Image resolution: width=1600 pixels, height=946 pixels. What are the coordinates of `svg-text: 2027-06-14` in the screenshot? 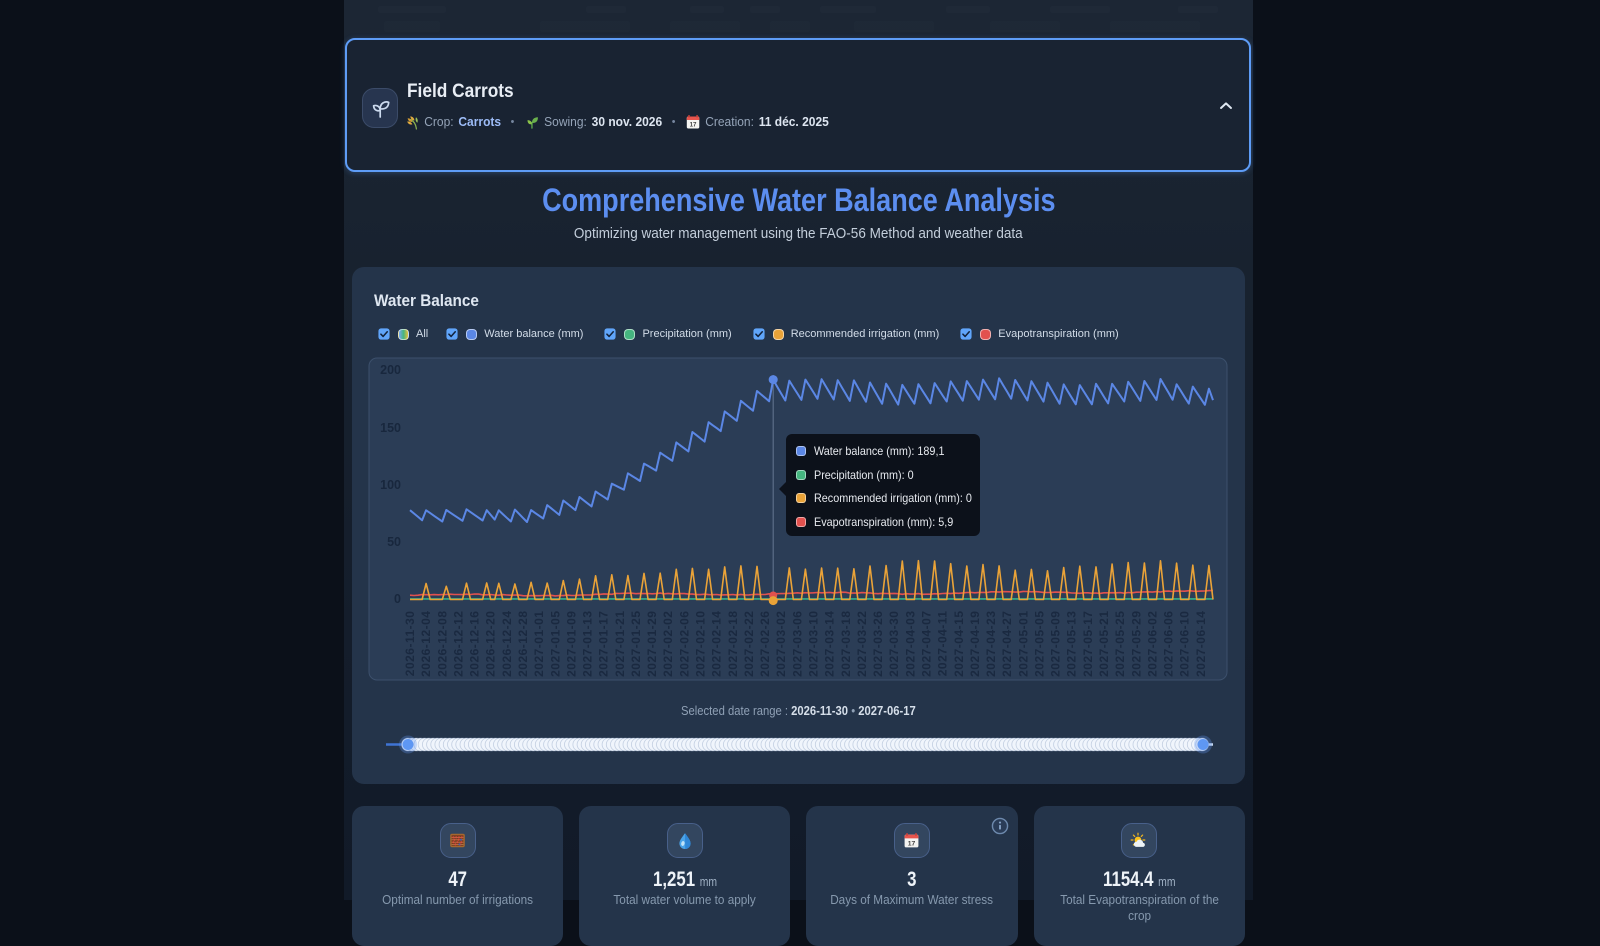 It's located at (1201, 644).